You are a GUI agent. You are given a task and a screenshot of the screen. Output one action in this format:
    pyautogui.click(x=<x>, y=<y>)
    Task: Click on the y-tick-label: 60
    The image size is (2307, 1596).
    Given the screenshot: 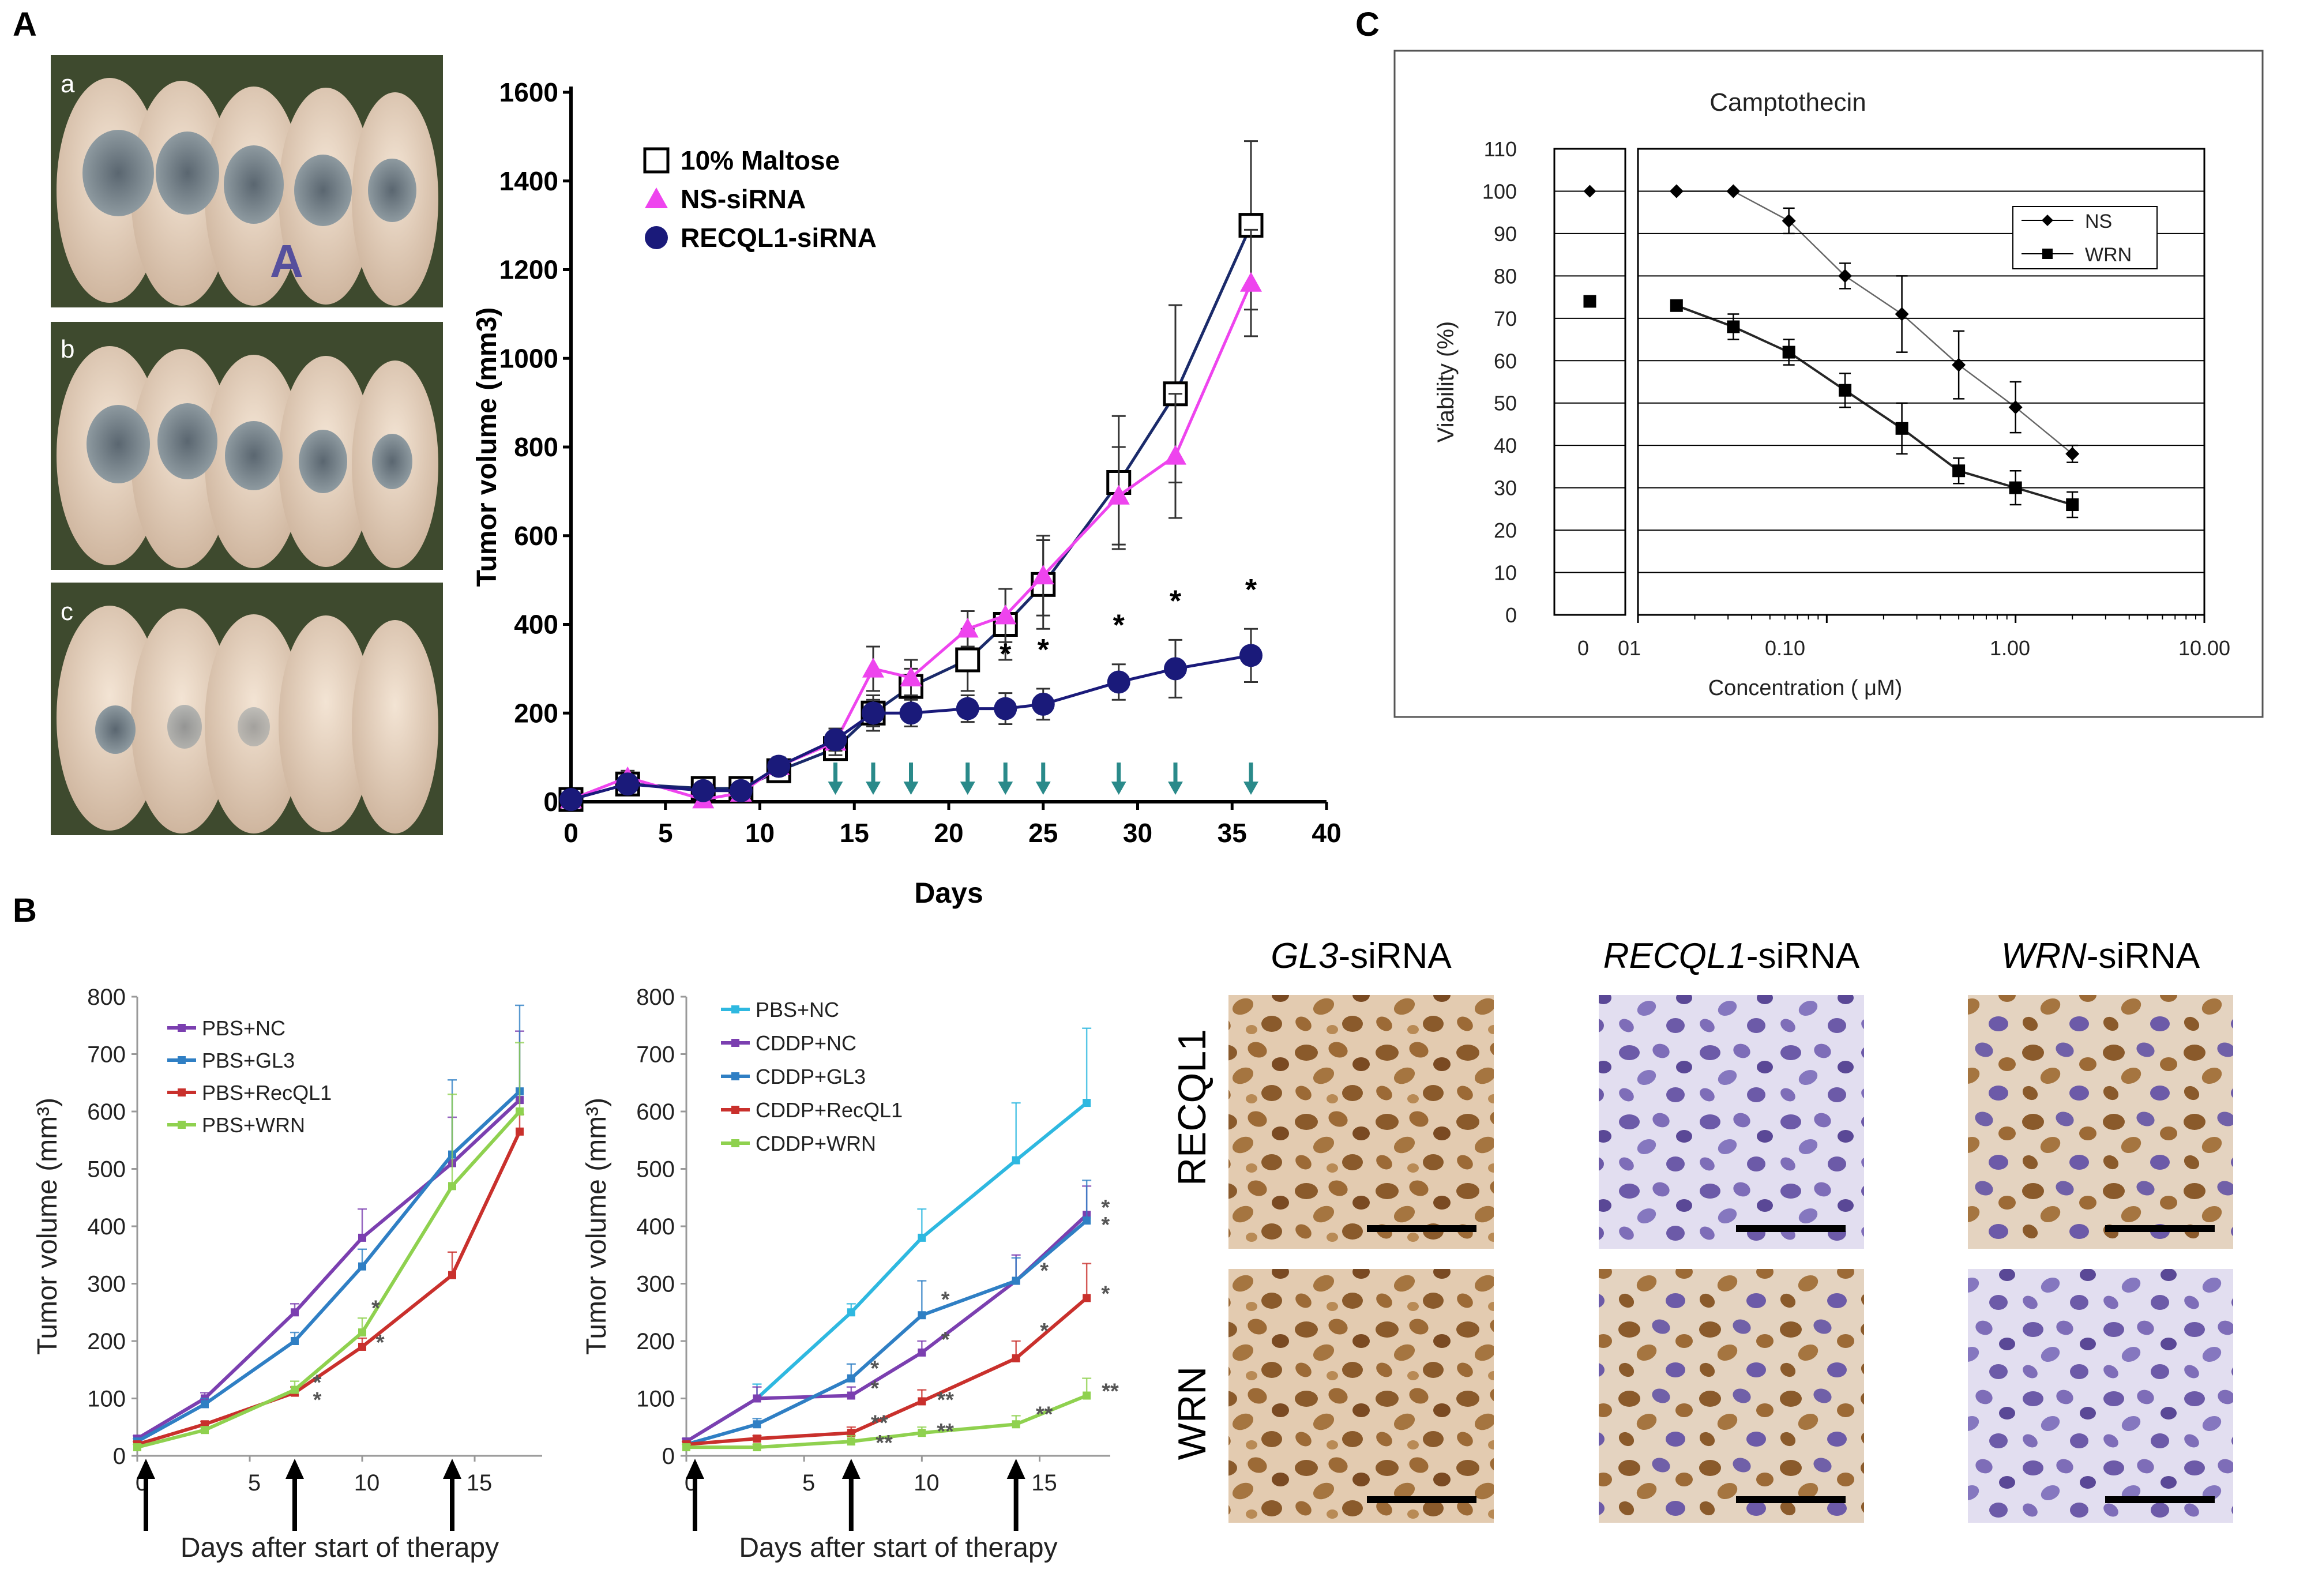 What is the action you would take?
    pyautogui.click(x=1505, y=361)
    